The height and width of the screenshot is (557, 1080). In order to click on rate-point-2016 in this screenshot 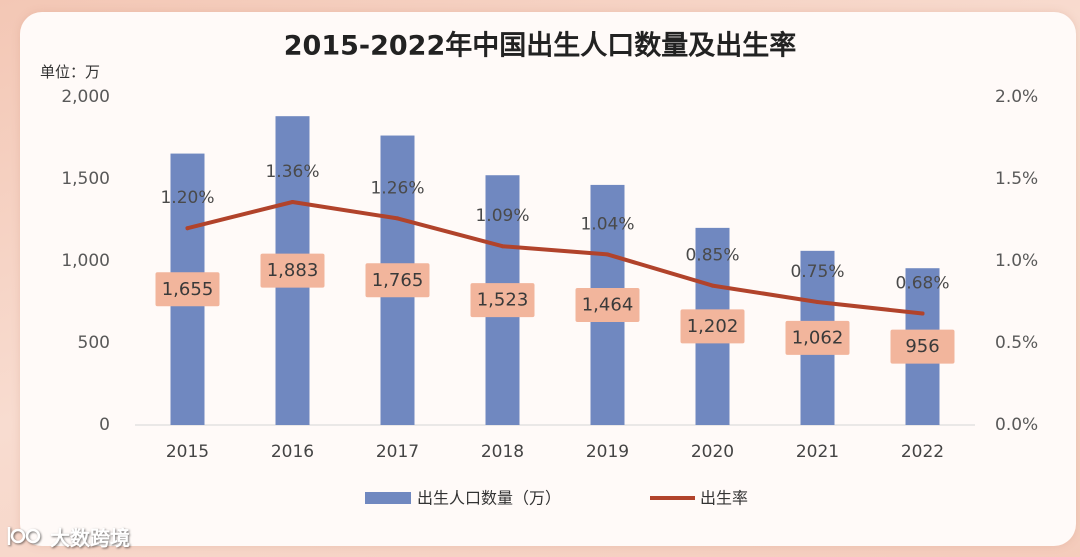, I will do `click(292, 201)`.